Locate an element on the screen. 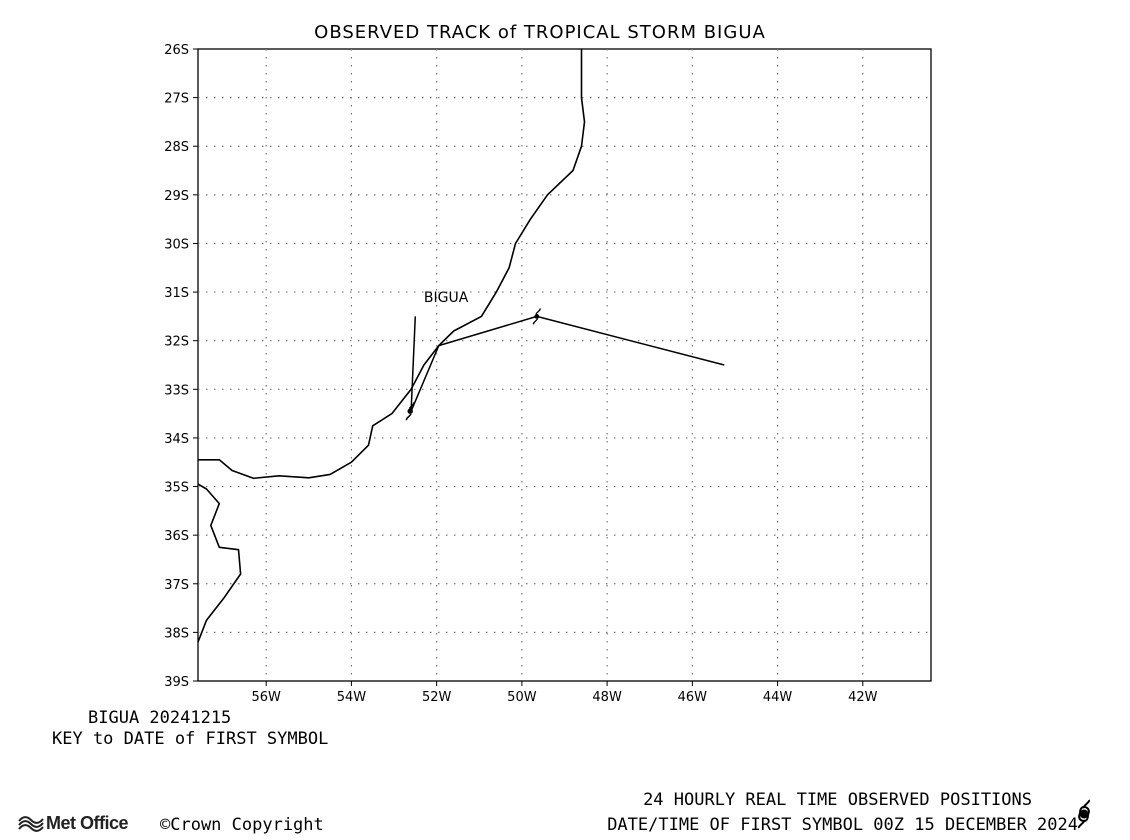  lon-tick-label: 42W is located at coordinates (863, 697).